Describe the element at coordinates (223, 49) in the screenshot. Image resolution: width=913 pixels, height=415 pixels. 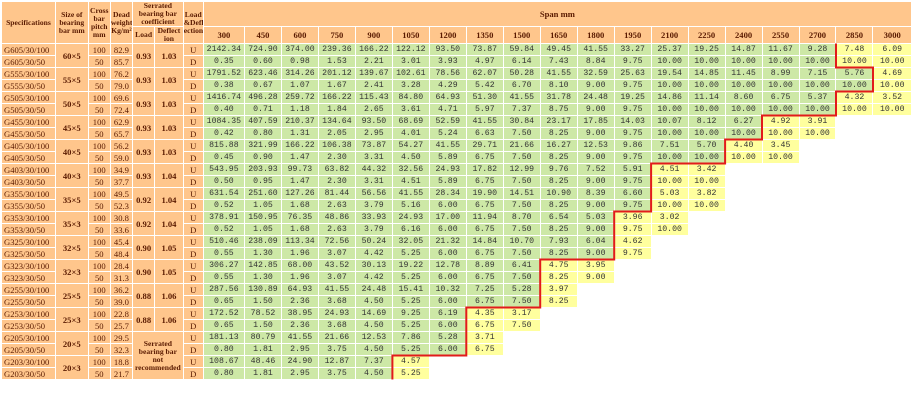
I see `span-value-cell: 2142.34` at that location.